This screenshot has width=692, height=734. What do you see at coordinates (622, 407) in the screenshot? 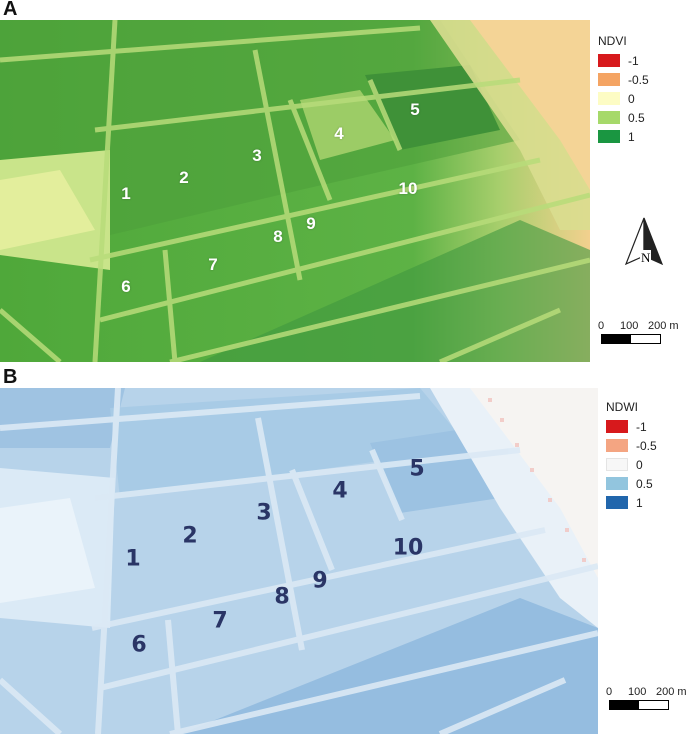
I see `legend-title: NDWI` at bounding box center [622, 407].